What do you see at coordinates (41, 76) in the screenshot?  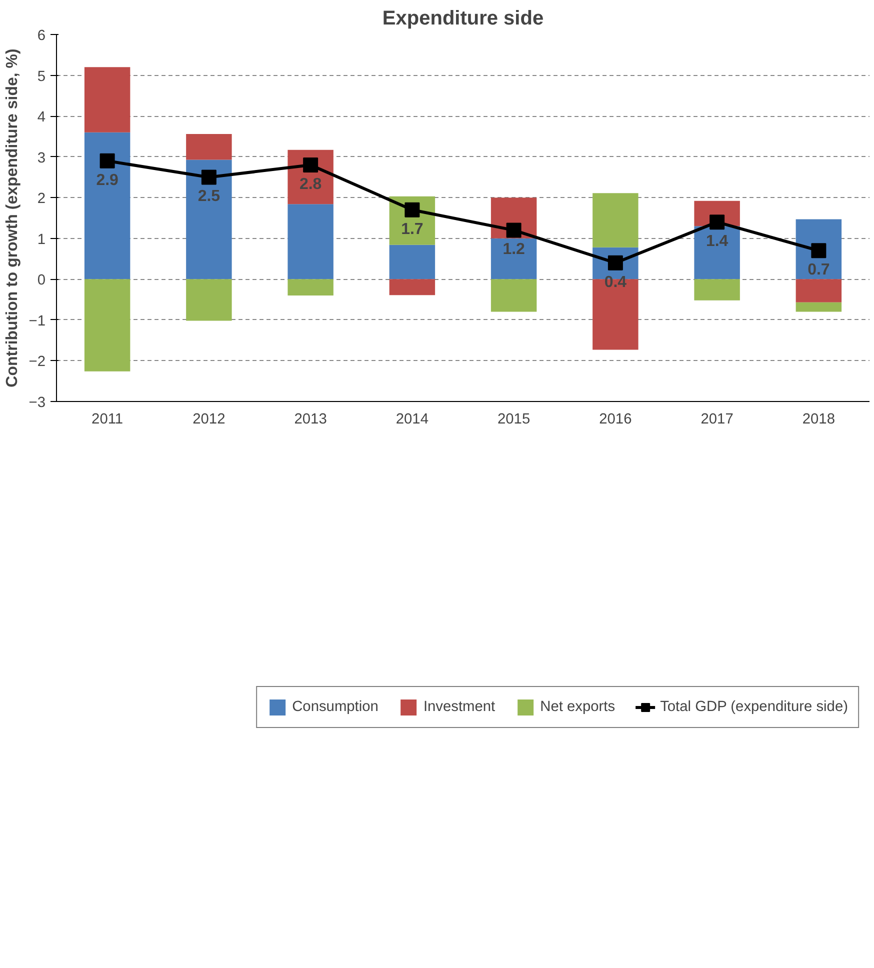 I see `y-tick-label: 5` at bounding box center [41, 76].